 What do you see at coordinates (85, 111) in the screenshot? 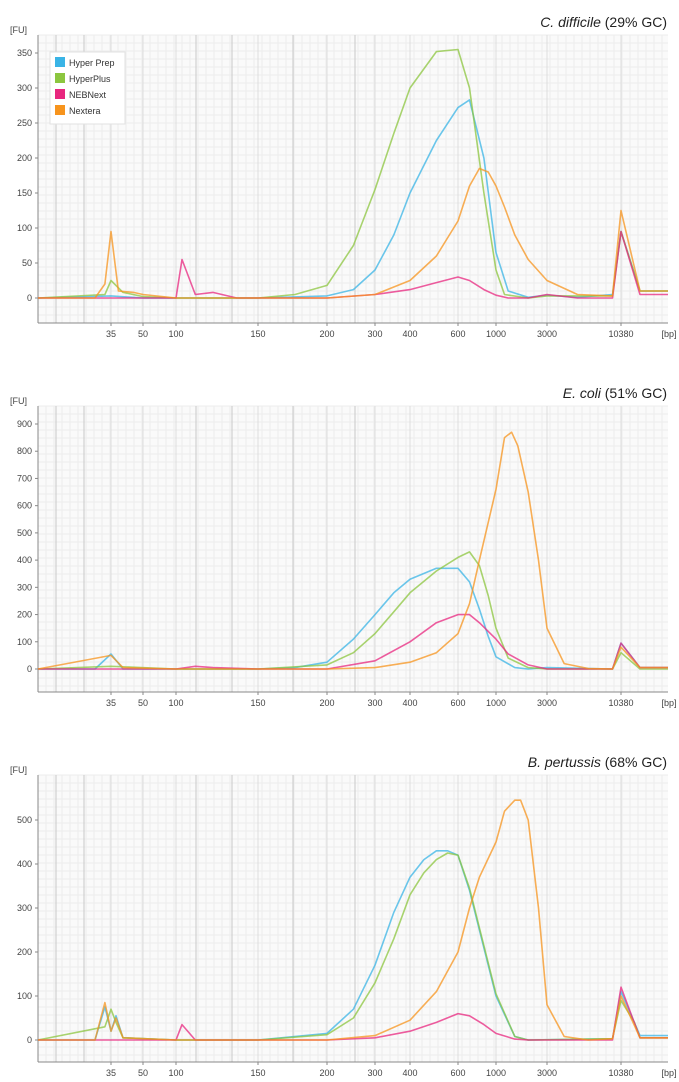
I see `legend-label: Nextera` at bounding box center [85, 111].